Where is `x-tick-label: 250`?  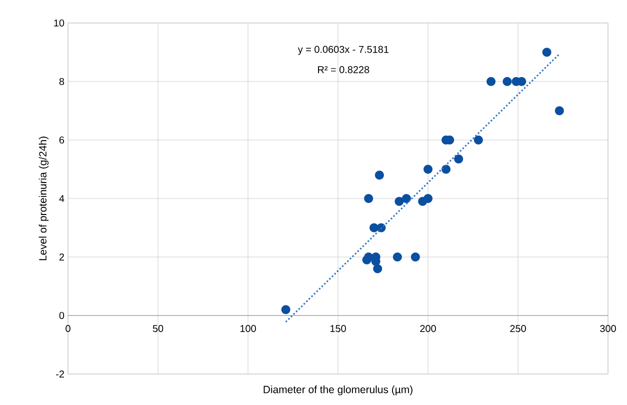 x-tick-label: 250 is located at coordinates (518, 328).